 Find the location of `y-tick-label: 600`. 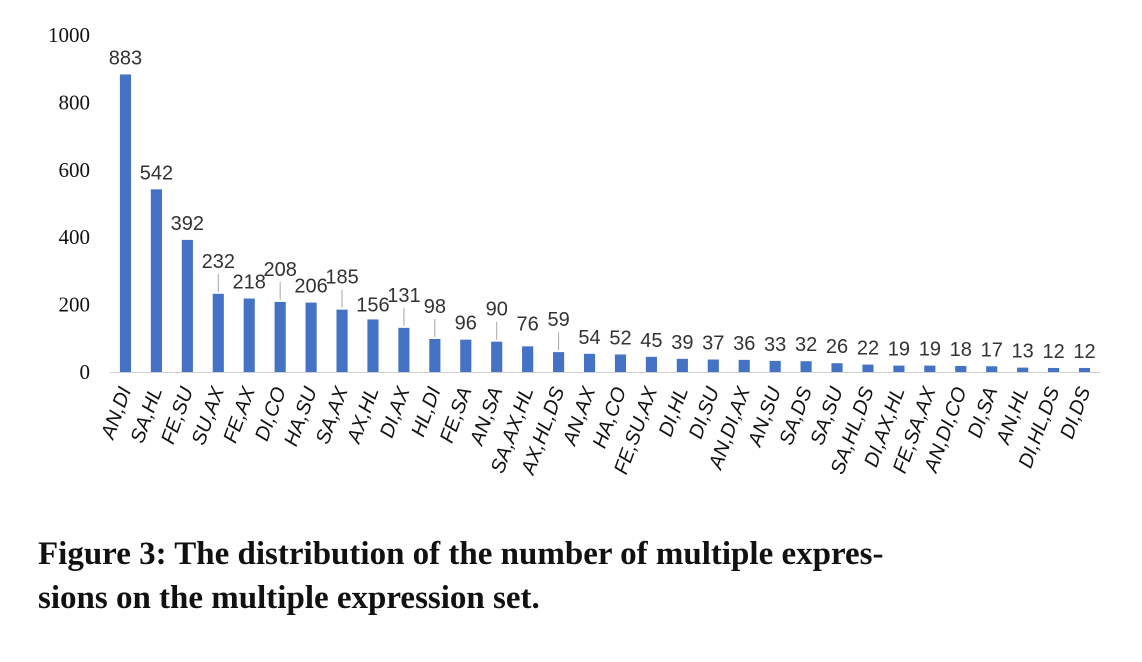

y-tick-label: 600 is located at coordinates (75, 170).